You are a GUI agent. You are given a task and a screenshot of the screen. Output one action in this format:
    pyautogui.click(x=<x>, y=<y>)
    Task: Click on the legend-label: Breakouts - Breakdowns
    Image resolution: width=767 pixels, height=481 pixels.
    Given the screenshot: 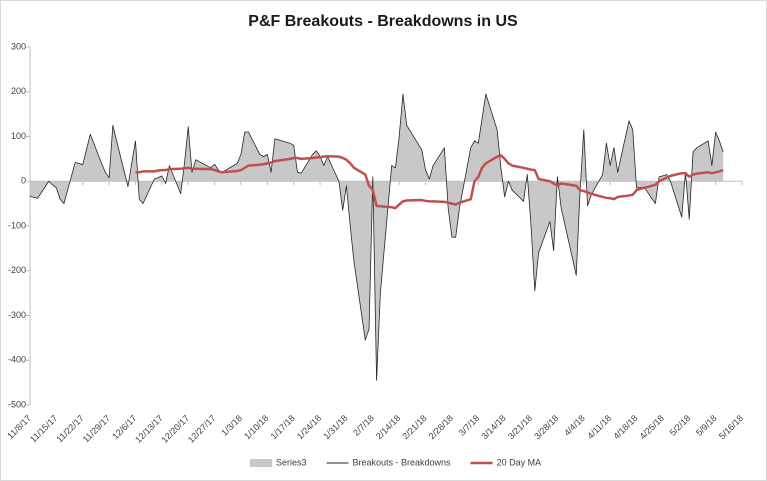 What is the action you would take?
    pyautogui.click(x=402, y=462)
    